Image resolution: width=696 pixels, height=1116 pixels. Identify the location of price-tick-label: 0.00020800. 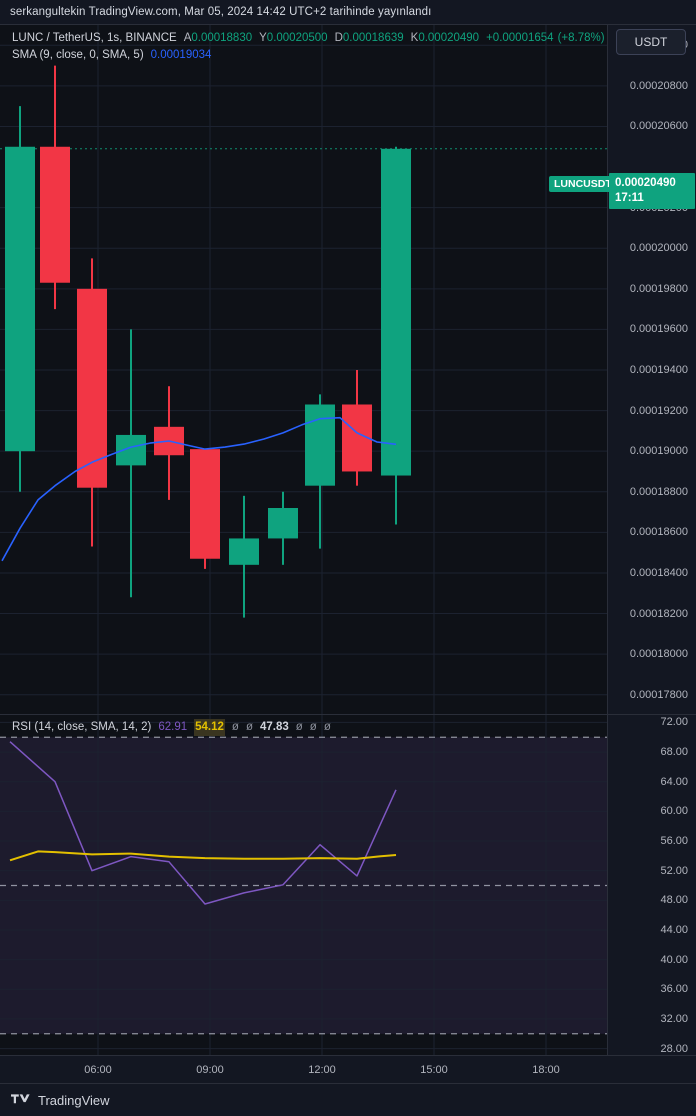
(658, 85).